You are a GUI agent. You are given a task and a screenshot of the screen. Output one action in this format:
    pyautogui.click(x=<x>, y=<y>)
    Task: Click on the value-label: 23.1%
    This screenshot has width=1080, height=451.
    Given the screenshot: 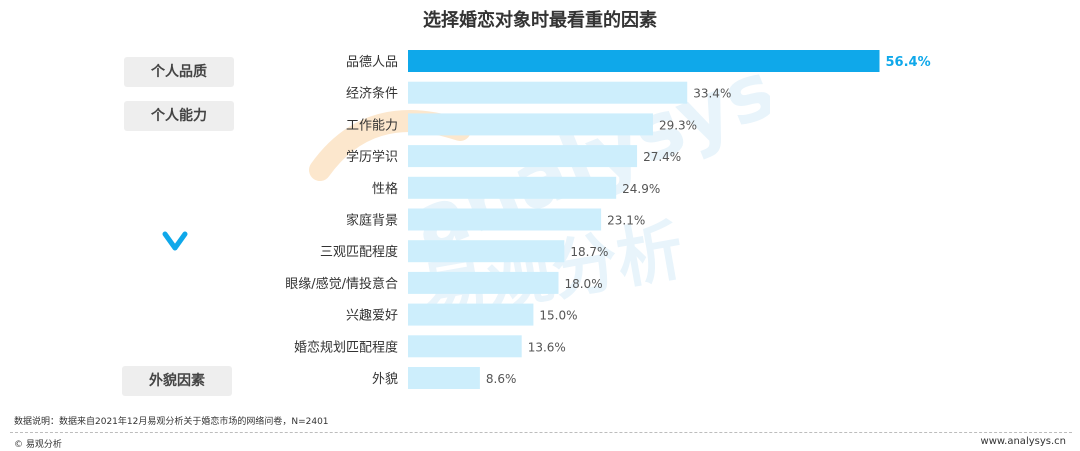 What is the action you would take?
    pyautogui.click(x=626, y=221)
    